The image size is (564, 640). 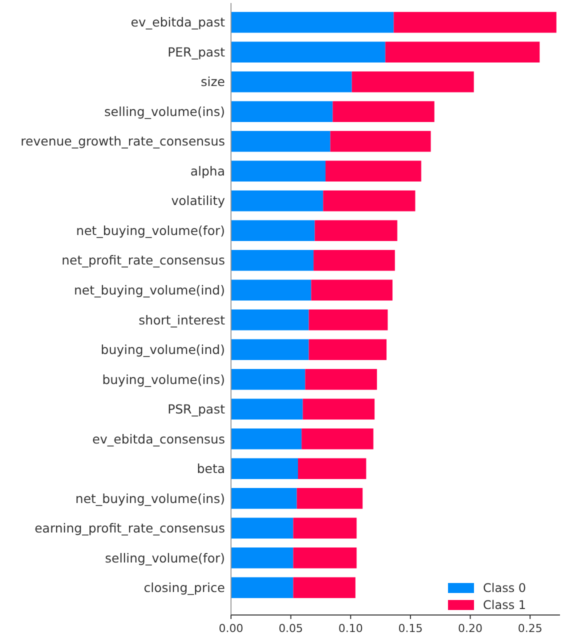 I want to click on y-tick-label: revenue_growth_rate_consensus, so click(x=122, y=141).